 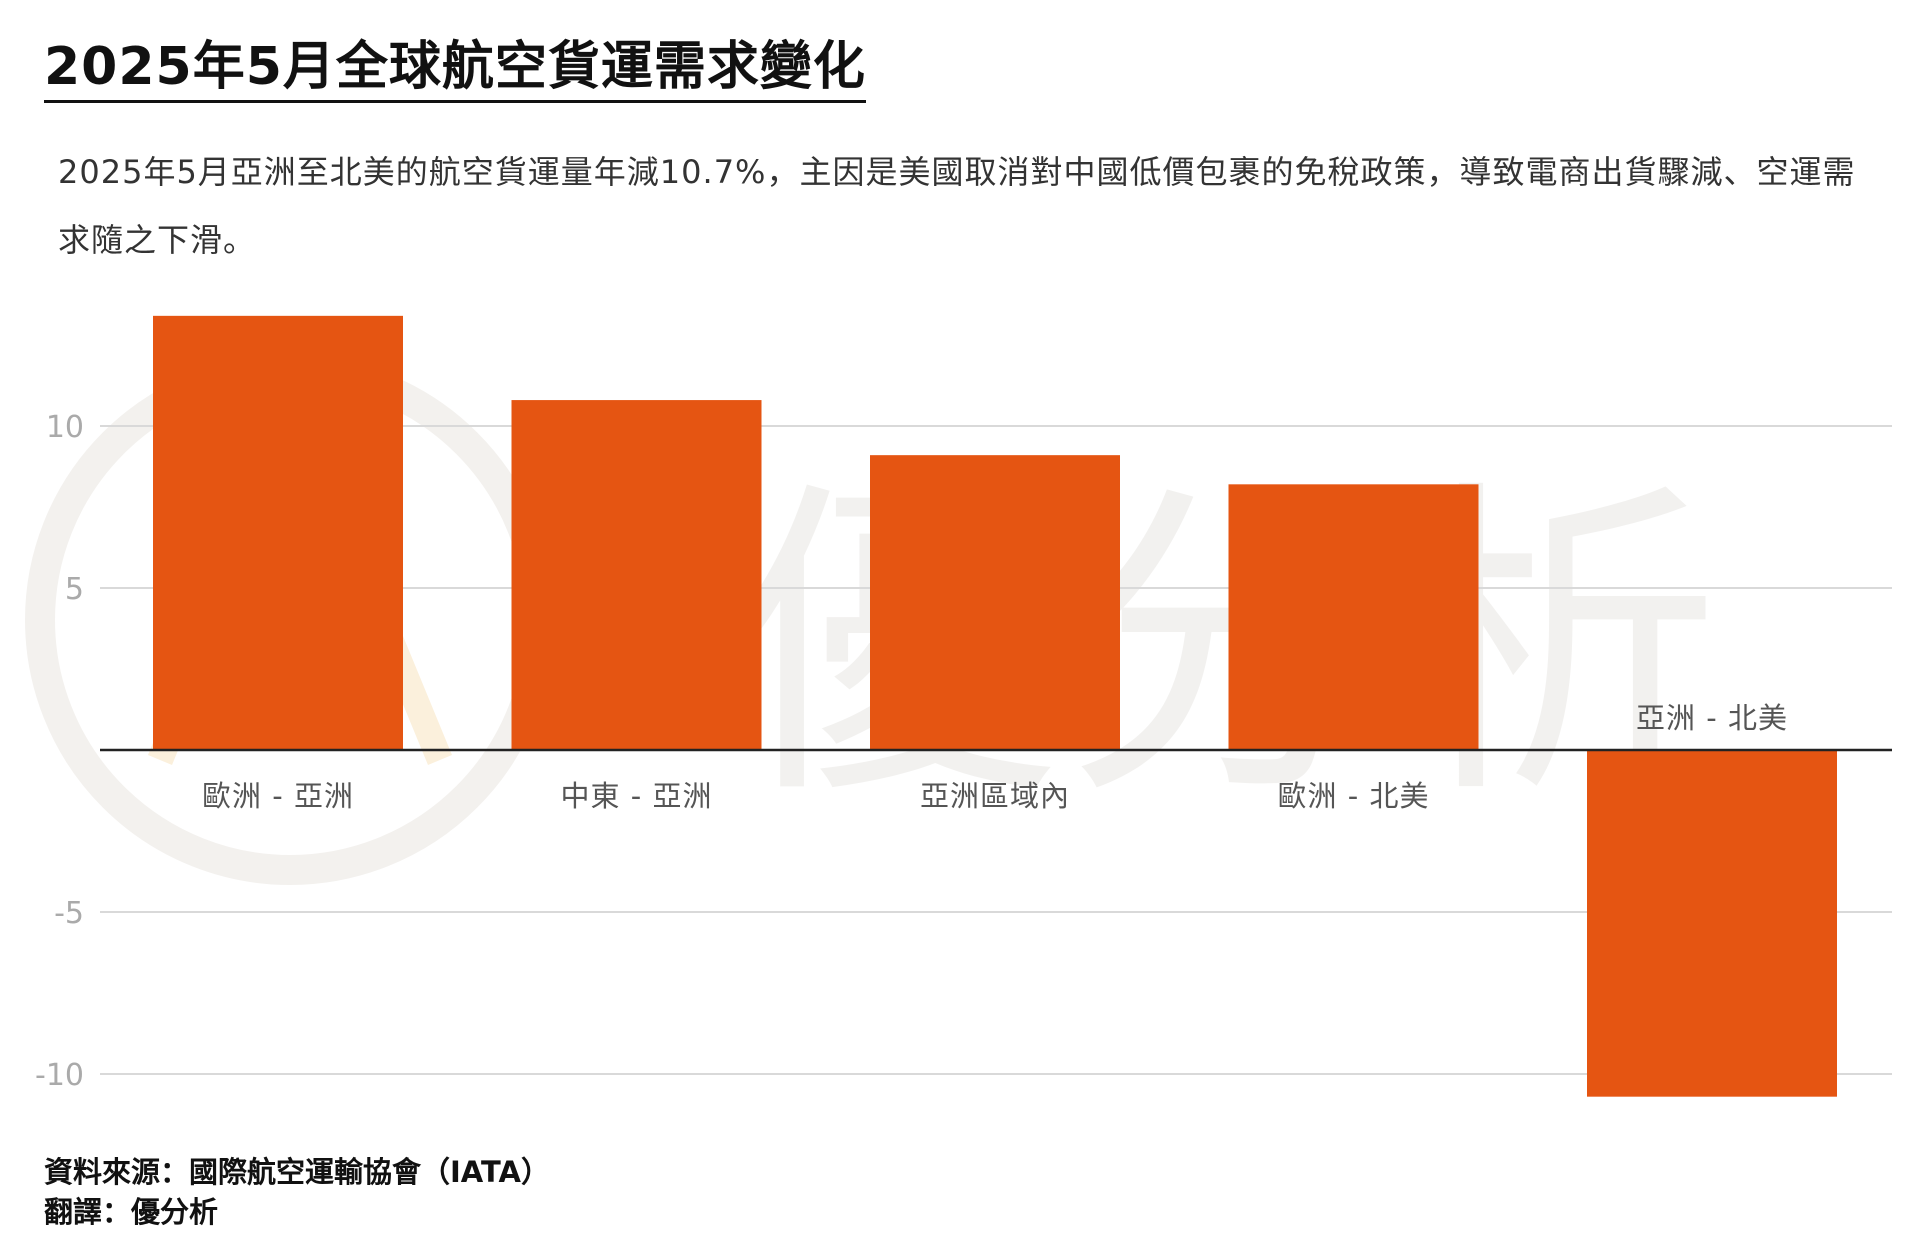 What do you see at coordinates (131, 1212) in the screenshot?
I see `translator-note: 翻譯：優分析` at bounding box center [131, 1212].